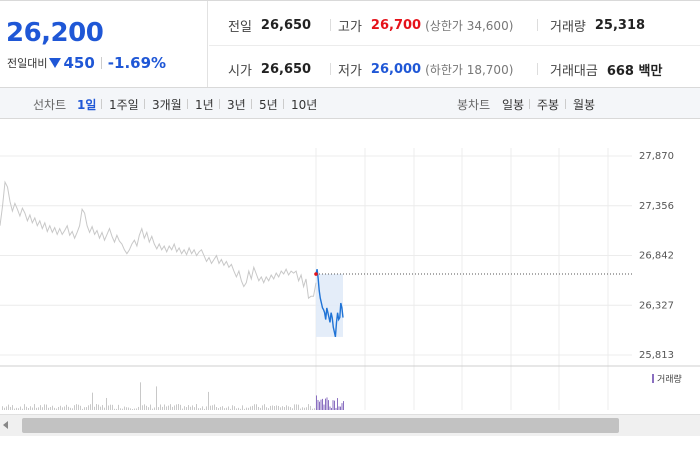 Image resolution: width=700 pixels, height=450 pixels. I want to click on candle-monthly-tab: 월봉, so click(584, 105).